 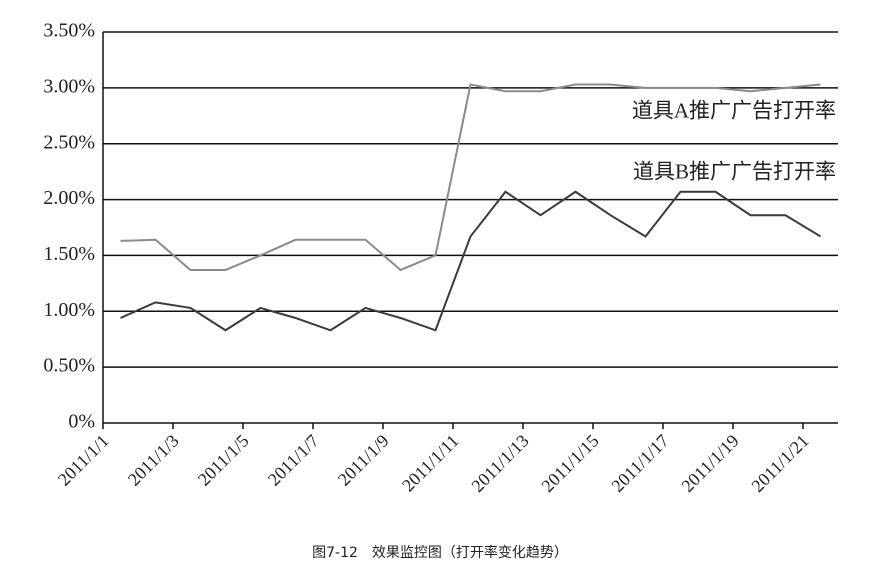 I want to click on y-tick-label: 3.00%, so click(x=69, y=86).